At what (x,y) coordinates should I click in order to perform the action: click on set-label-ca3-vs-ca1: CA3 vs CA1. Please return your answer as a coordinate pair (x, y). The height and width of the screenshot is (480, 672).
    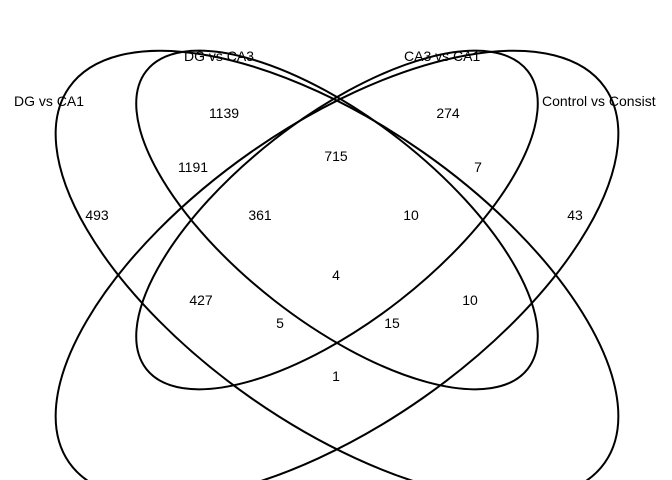
    Looking at the image, I should click on (442, 56).